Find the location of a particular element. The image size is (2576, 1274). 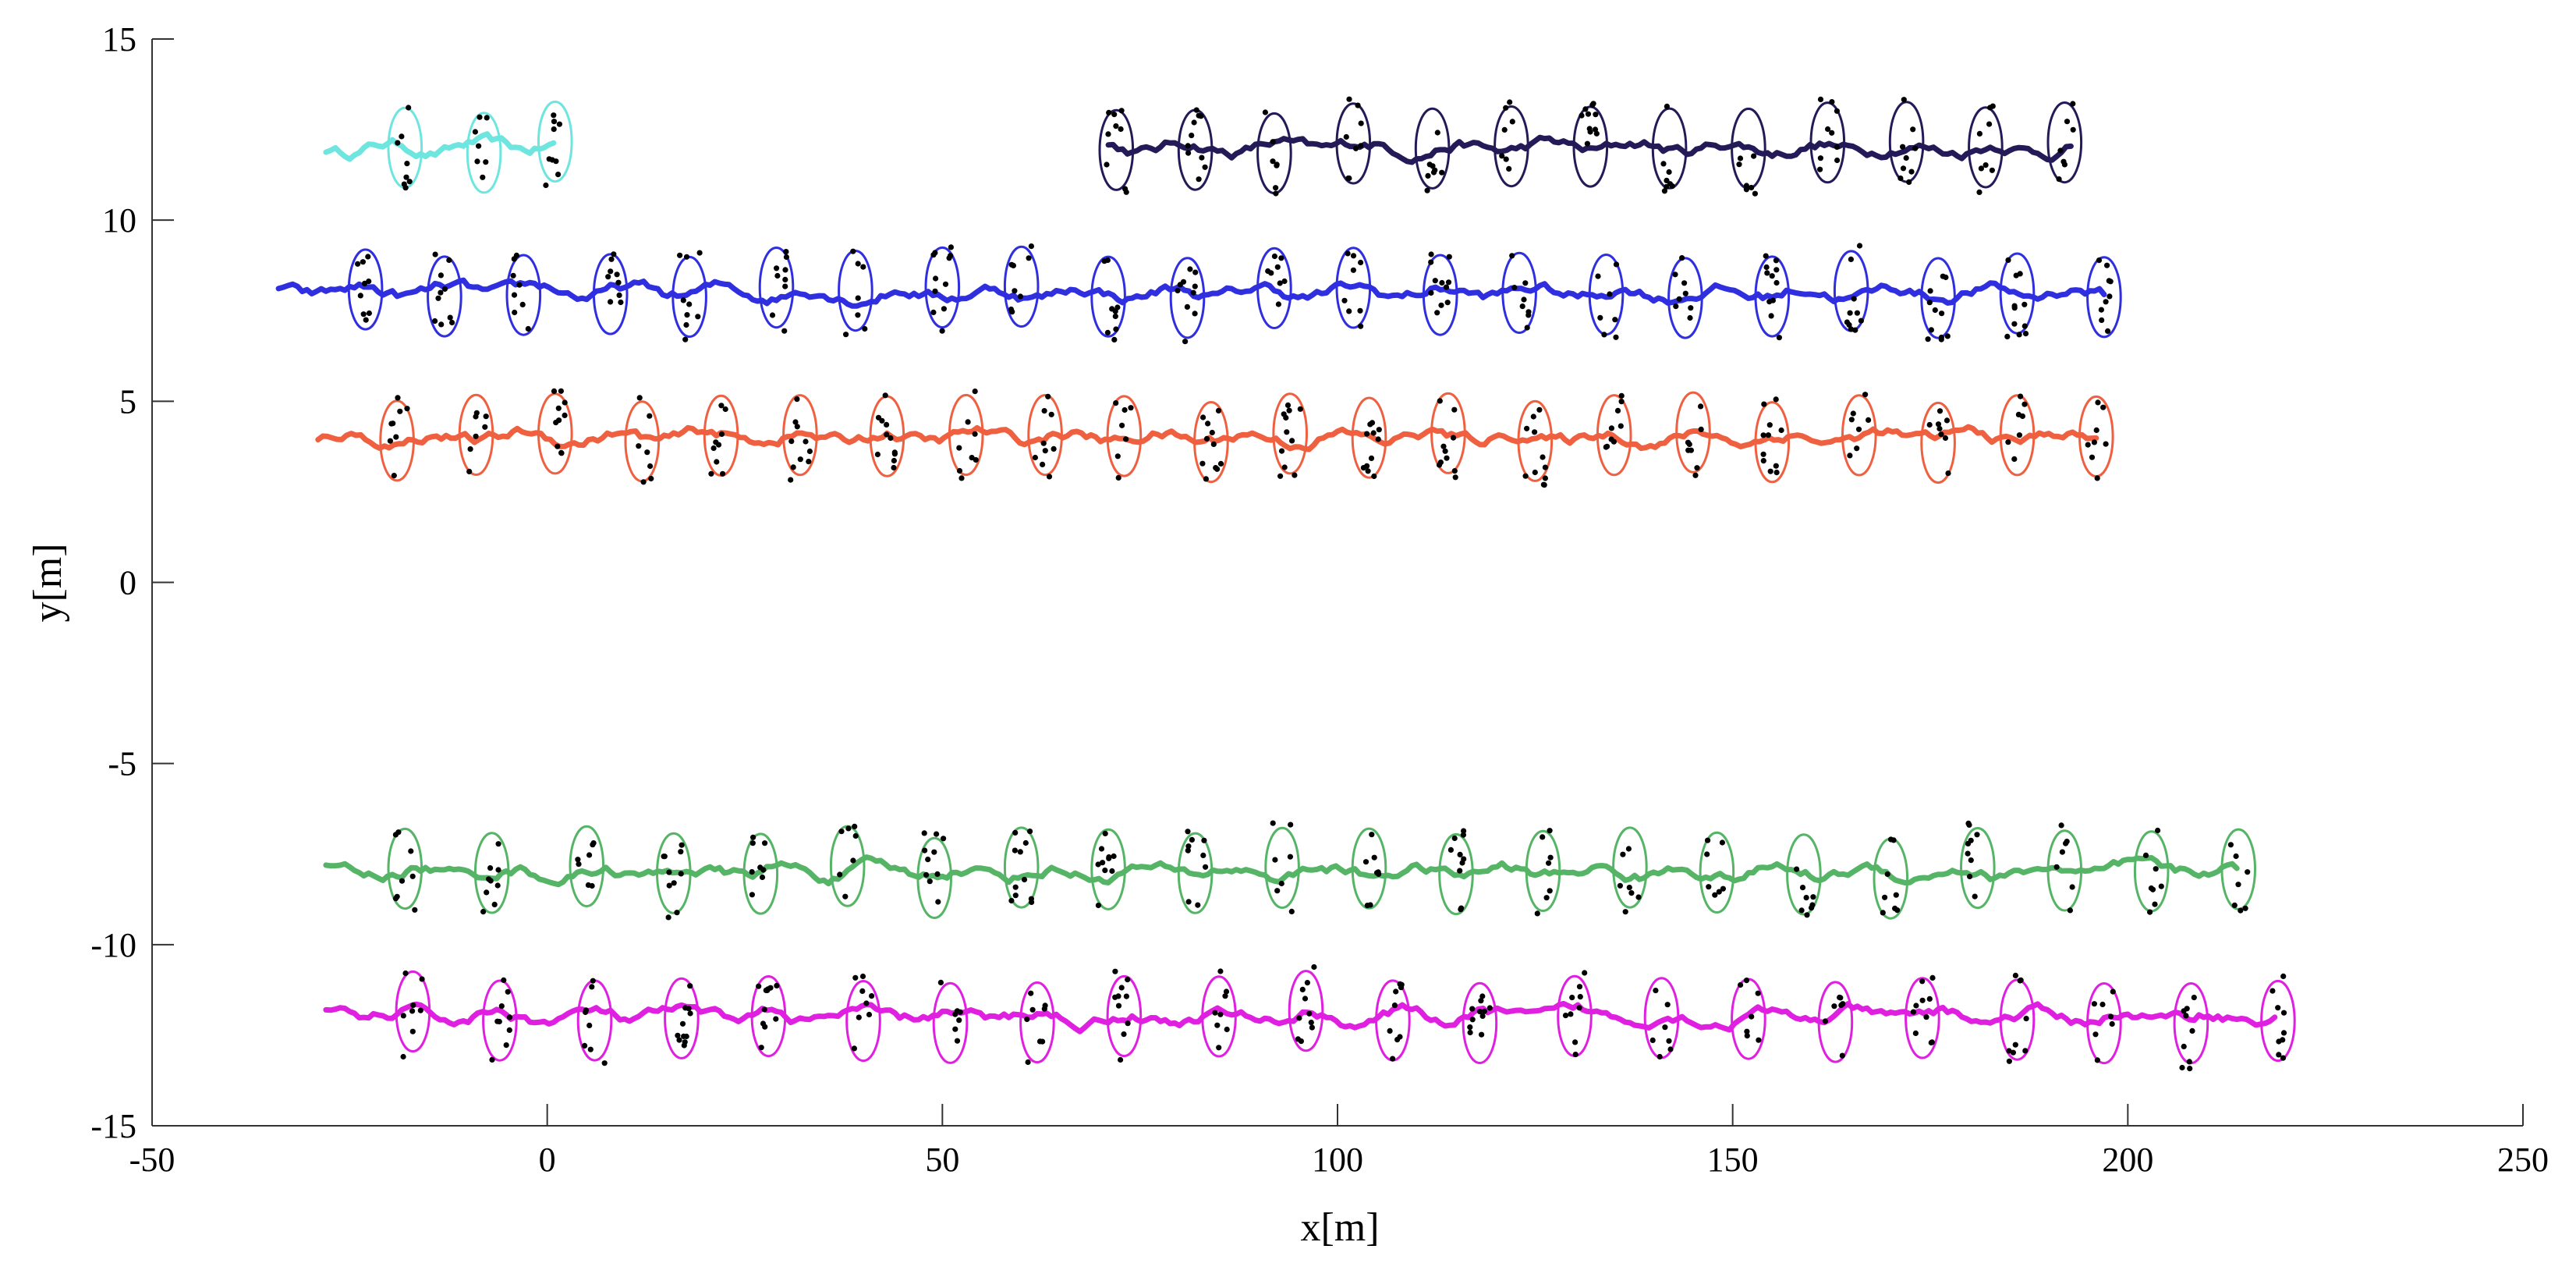

x-tick-label: 100 is located at coordinates (1337, 1160).